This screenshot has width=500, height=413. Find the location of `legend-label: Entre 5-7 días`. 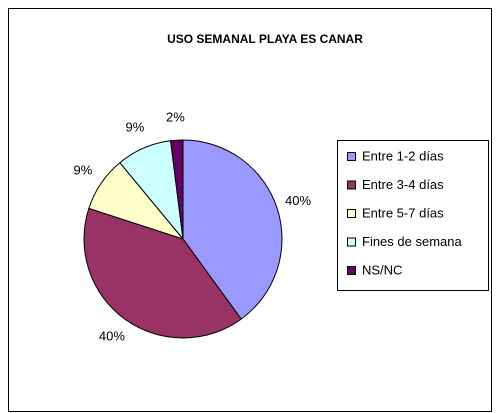

legend-label: Entre 5-7 días is located at coordinates (403, 212).